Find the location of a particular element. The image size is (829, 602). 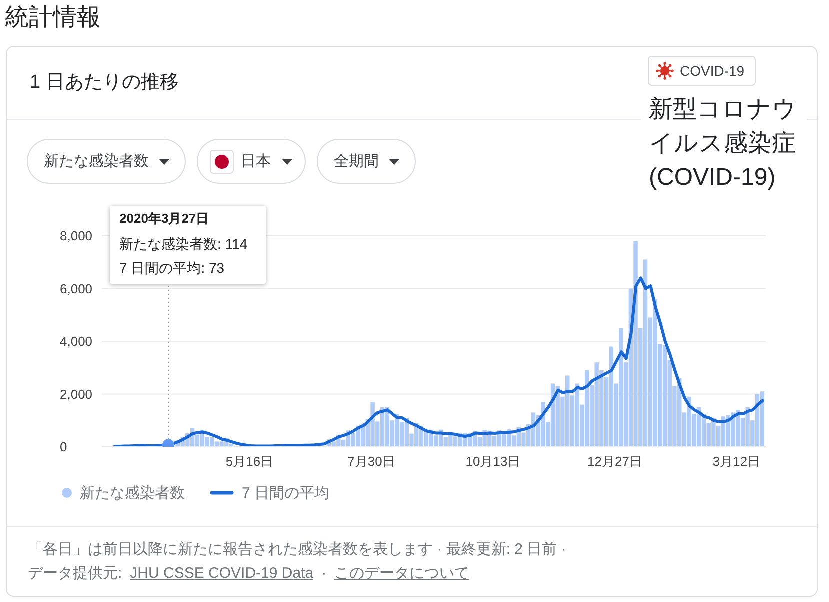

dropdown: 日本 is located at coordinates (251, 161).